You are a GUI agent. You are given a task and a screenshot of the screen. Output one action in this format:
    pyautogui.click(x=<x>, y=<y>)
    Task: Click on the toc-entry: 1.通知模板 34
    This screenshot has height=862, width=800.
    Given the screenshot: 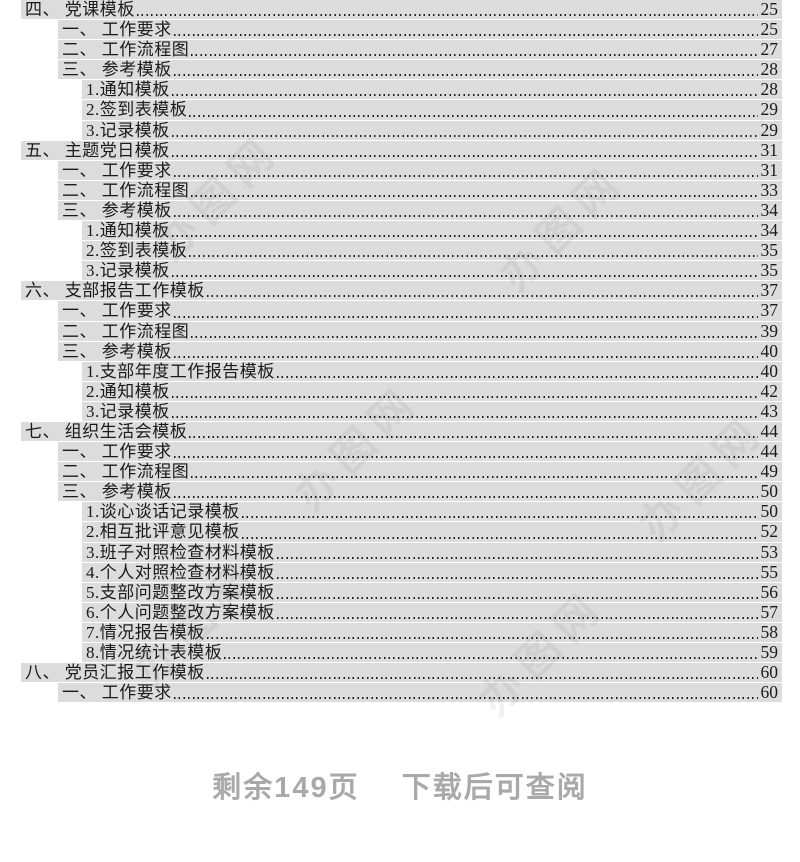 What is the action you would take?
    pyautogui.click(x=432, y=230)
    